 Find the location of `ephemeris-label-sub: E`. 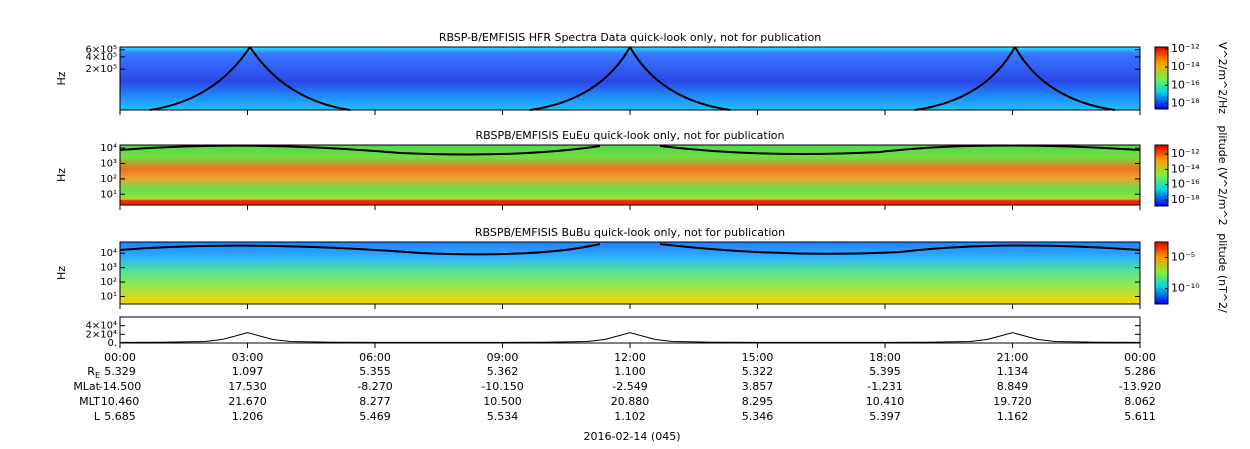

ephemeris-label-sub: E is located at coordinates (97, 375).